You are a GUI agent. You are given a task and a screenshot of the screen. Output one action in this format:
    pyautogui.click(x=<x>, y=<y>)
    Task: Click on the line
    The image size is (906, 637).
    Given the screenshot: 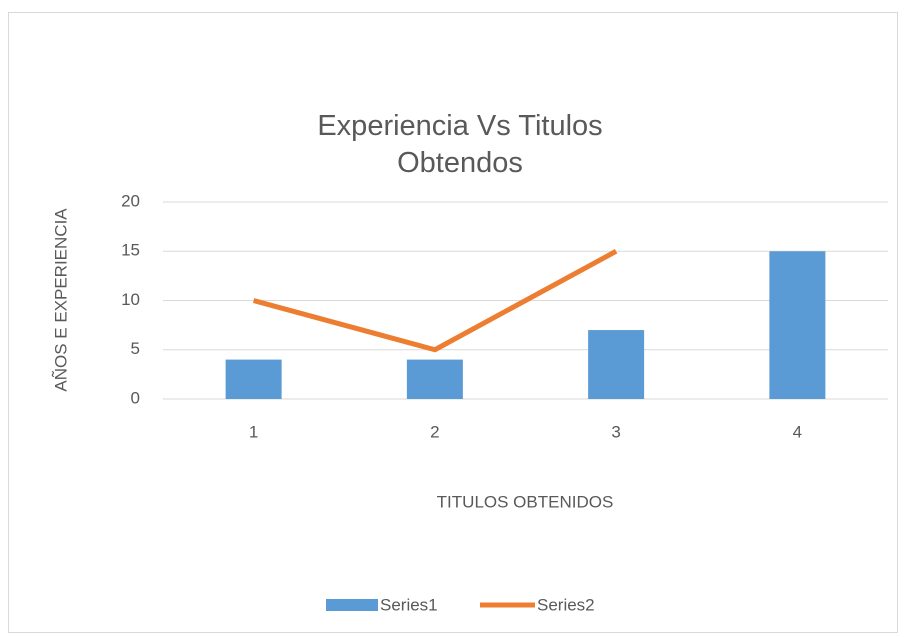 What is the action you would take?
    pyautogui.click(x=435, y=301)
    